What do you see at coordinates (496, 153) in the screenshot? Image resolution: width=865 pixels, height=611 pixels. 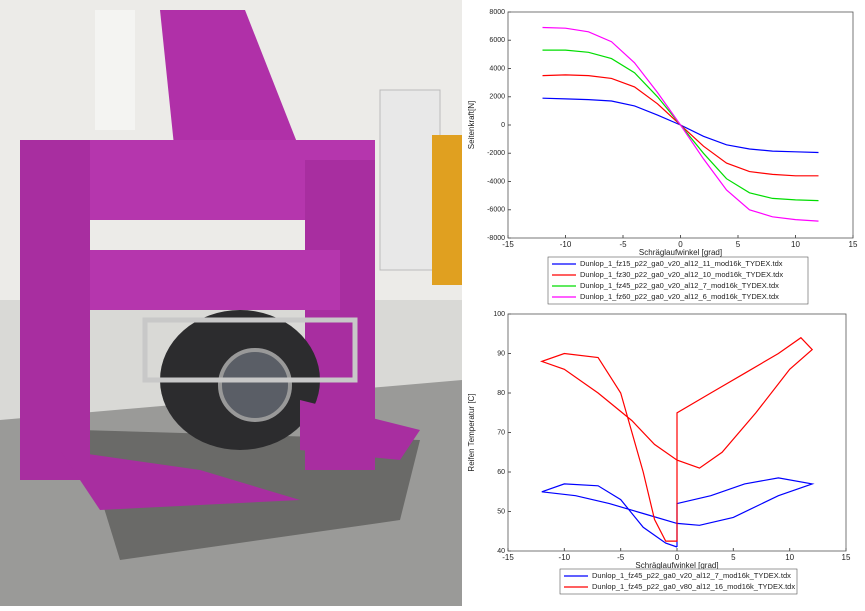 I see `y-tick-label: -2000` at bounding box center [496, 153].